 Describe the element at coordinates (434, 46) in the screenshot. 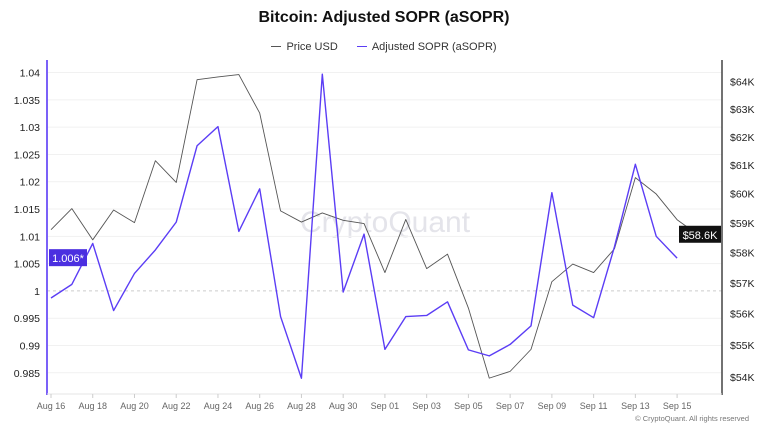

I see `legend-label-asopr: Adjusted SOPR (aSOPR)` at that location.